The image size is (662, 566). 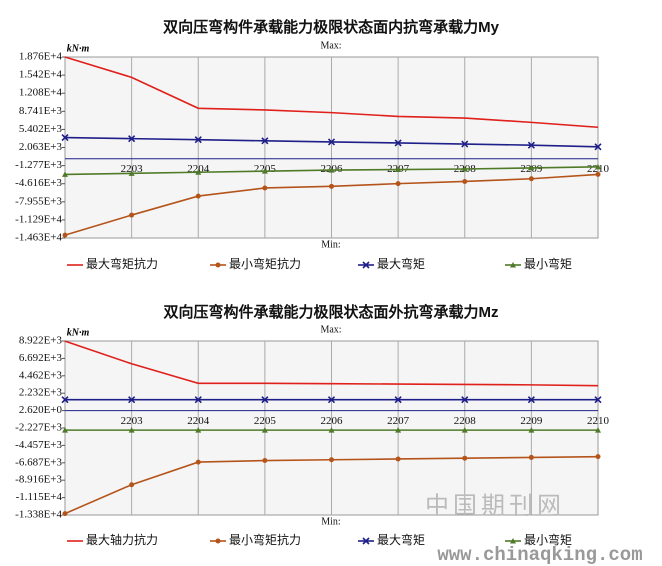 What do you see at coordinates (265, 421) in the screenshot?
I see `x-tick-label: 2205` at bounding box center [265, 421].